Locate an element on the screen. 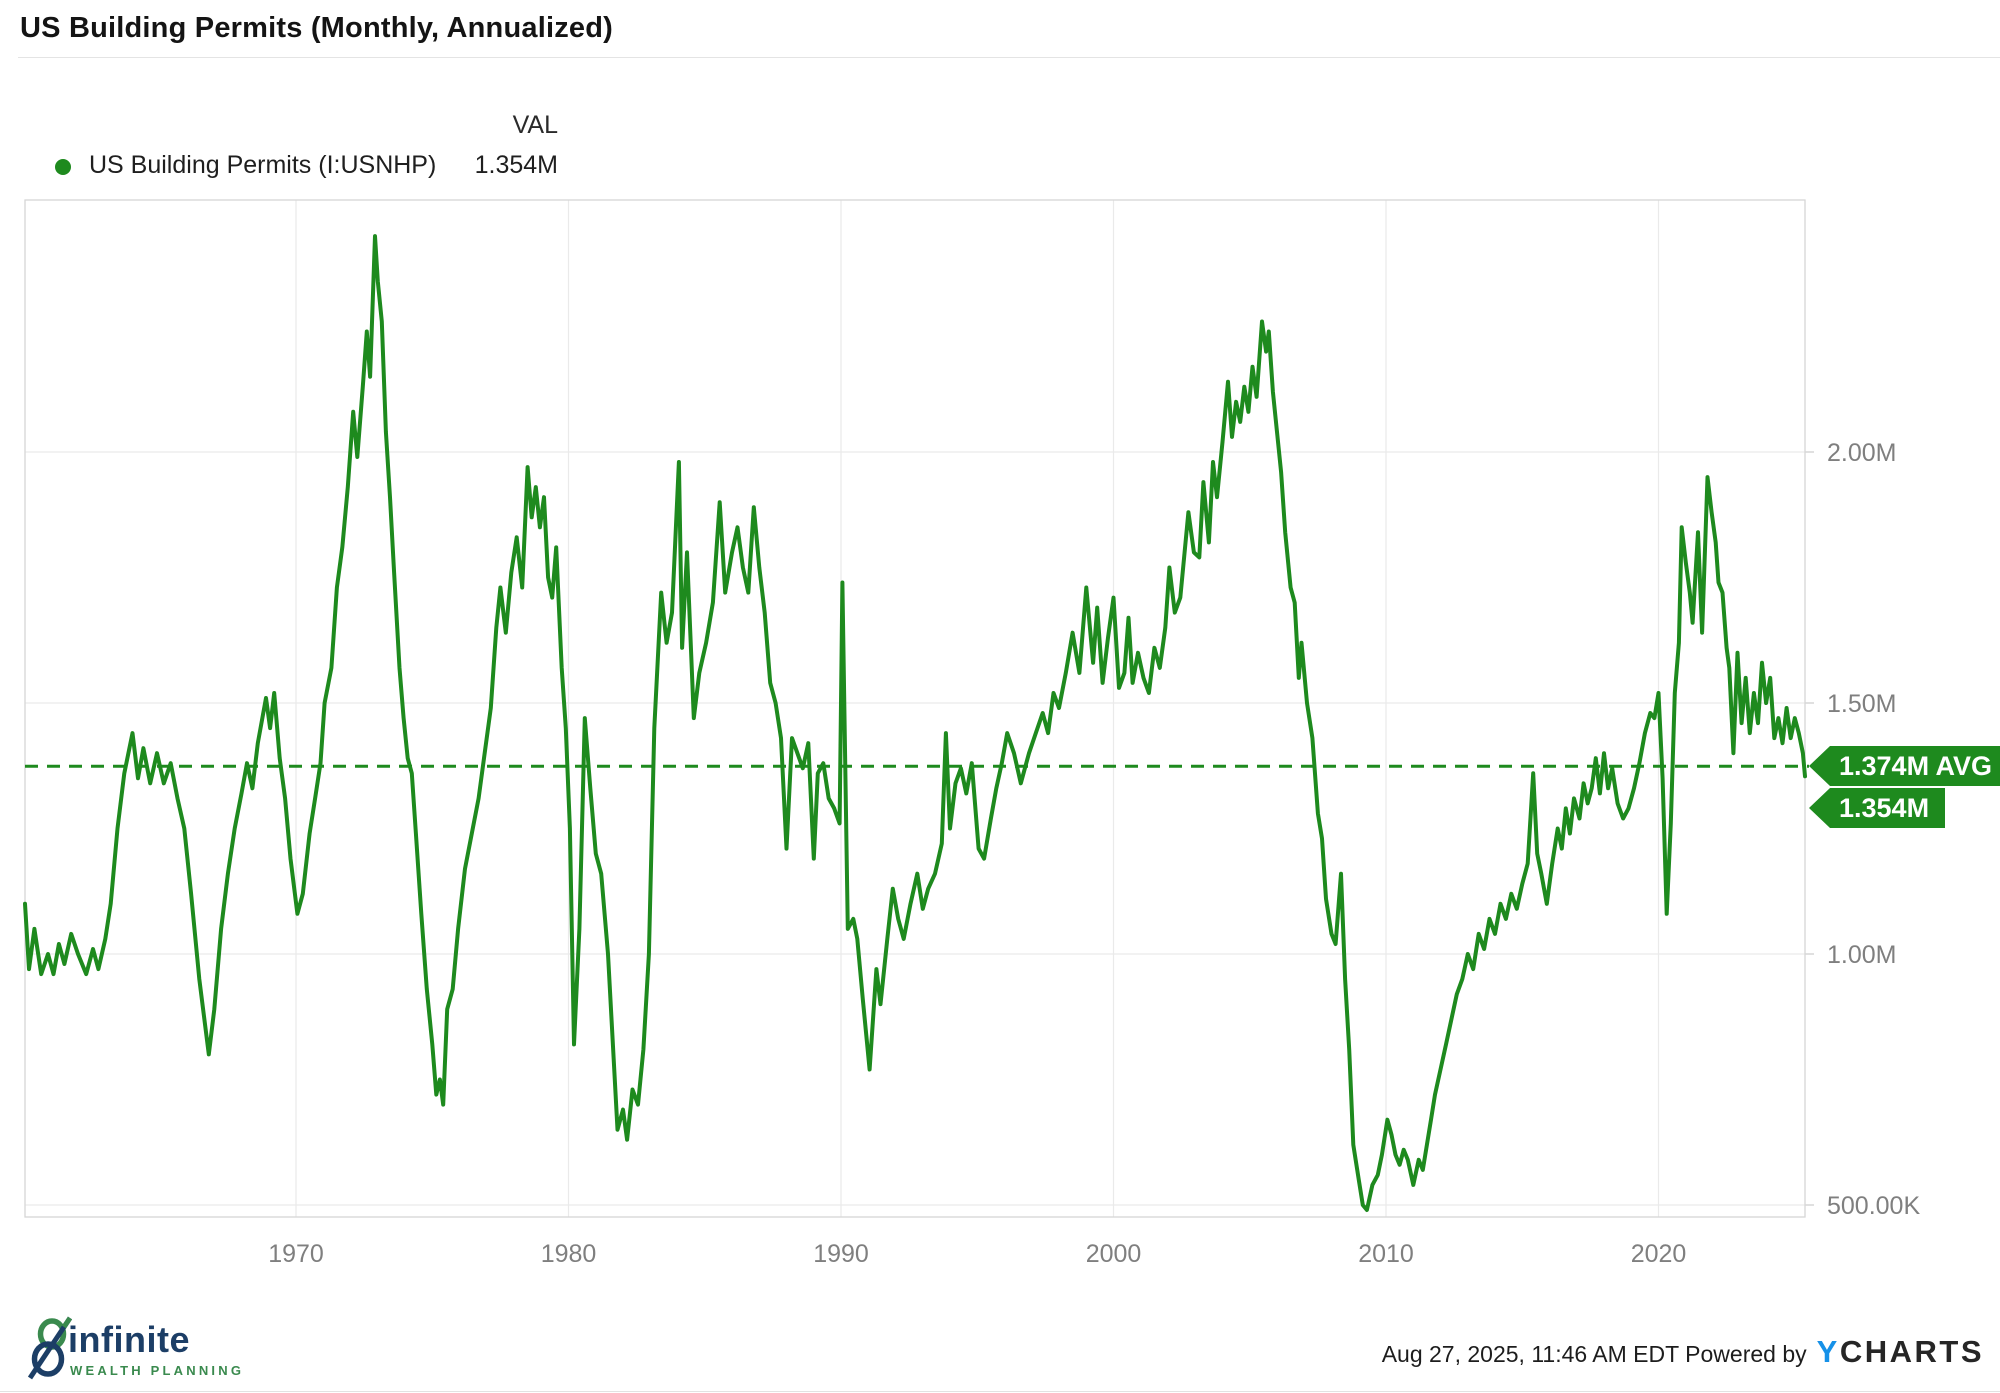  x-axis-label: 2020 is located at coordinates (1659, 1254).